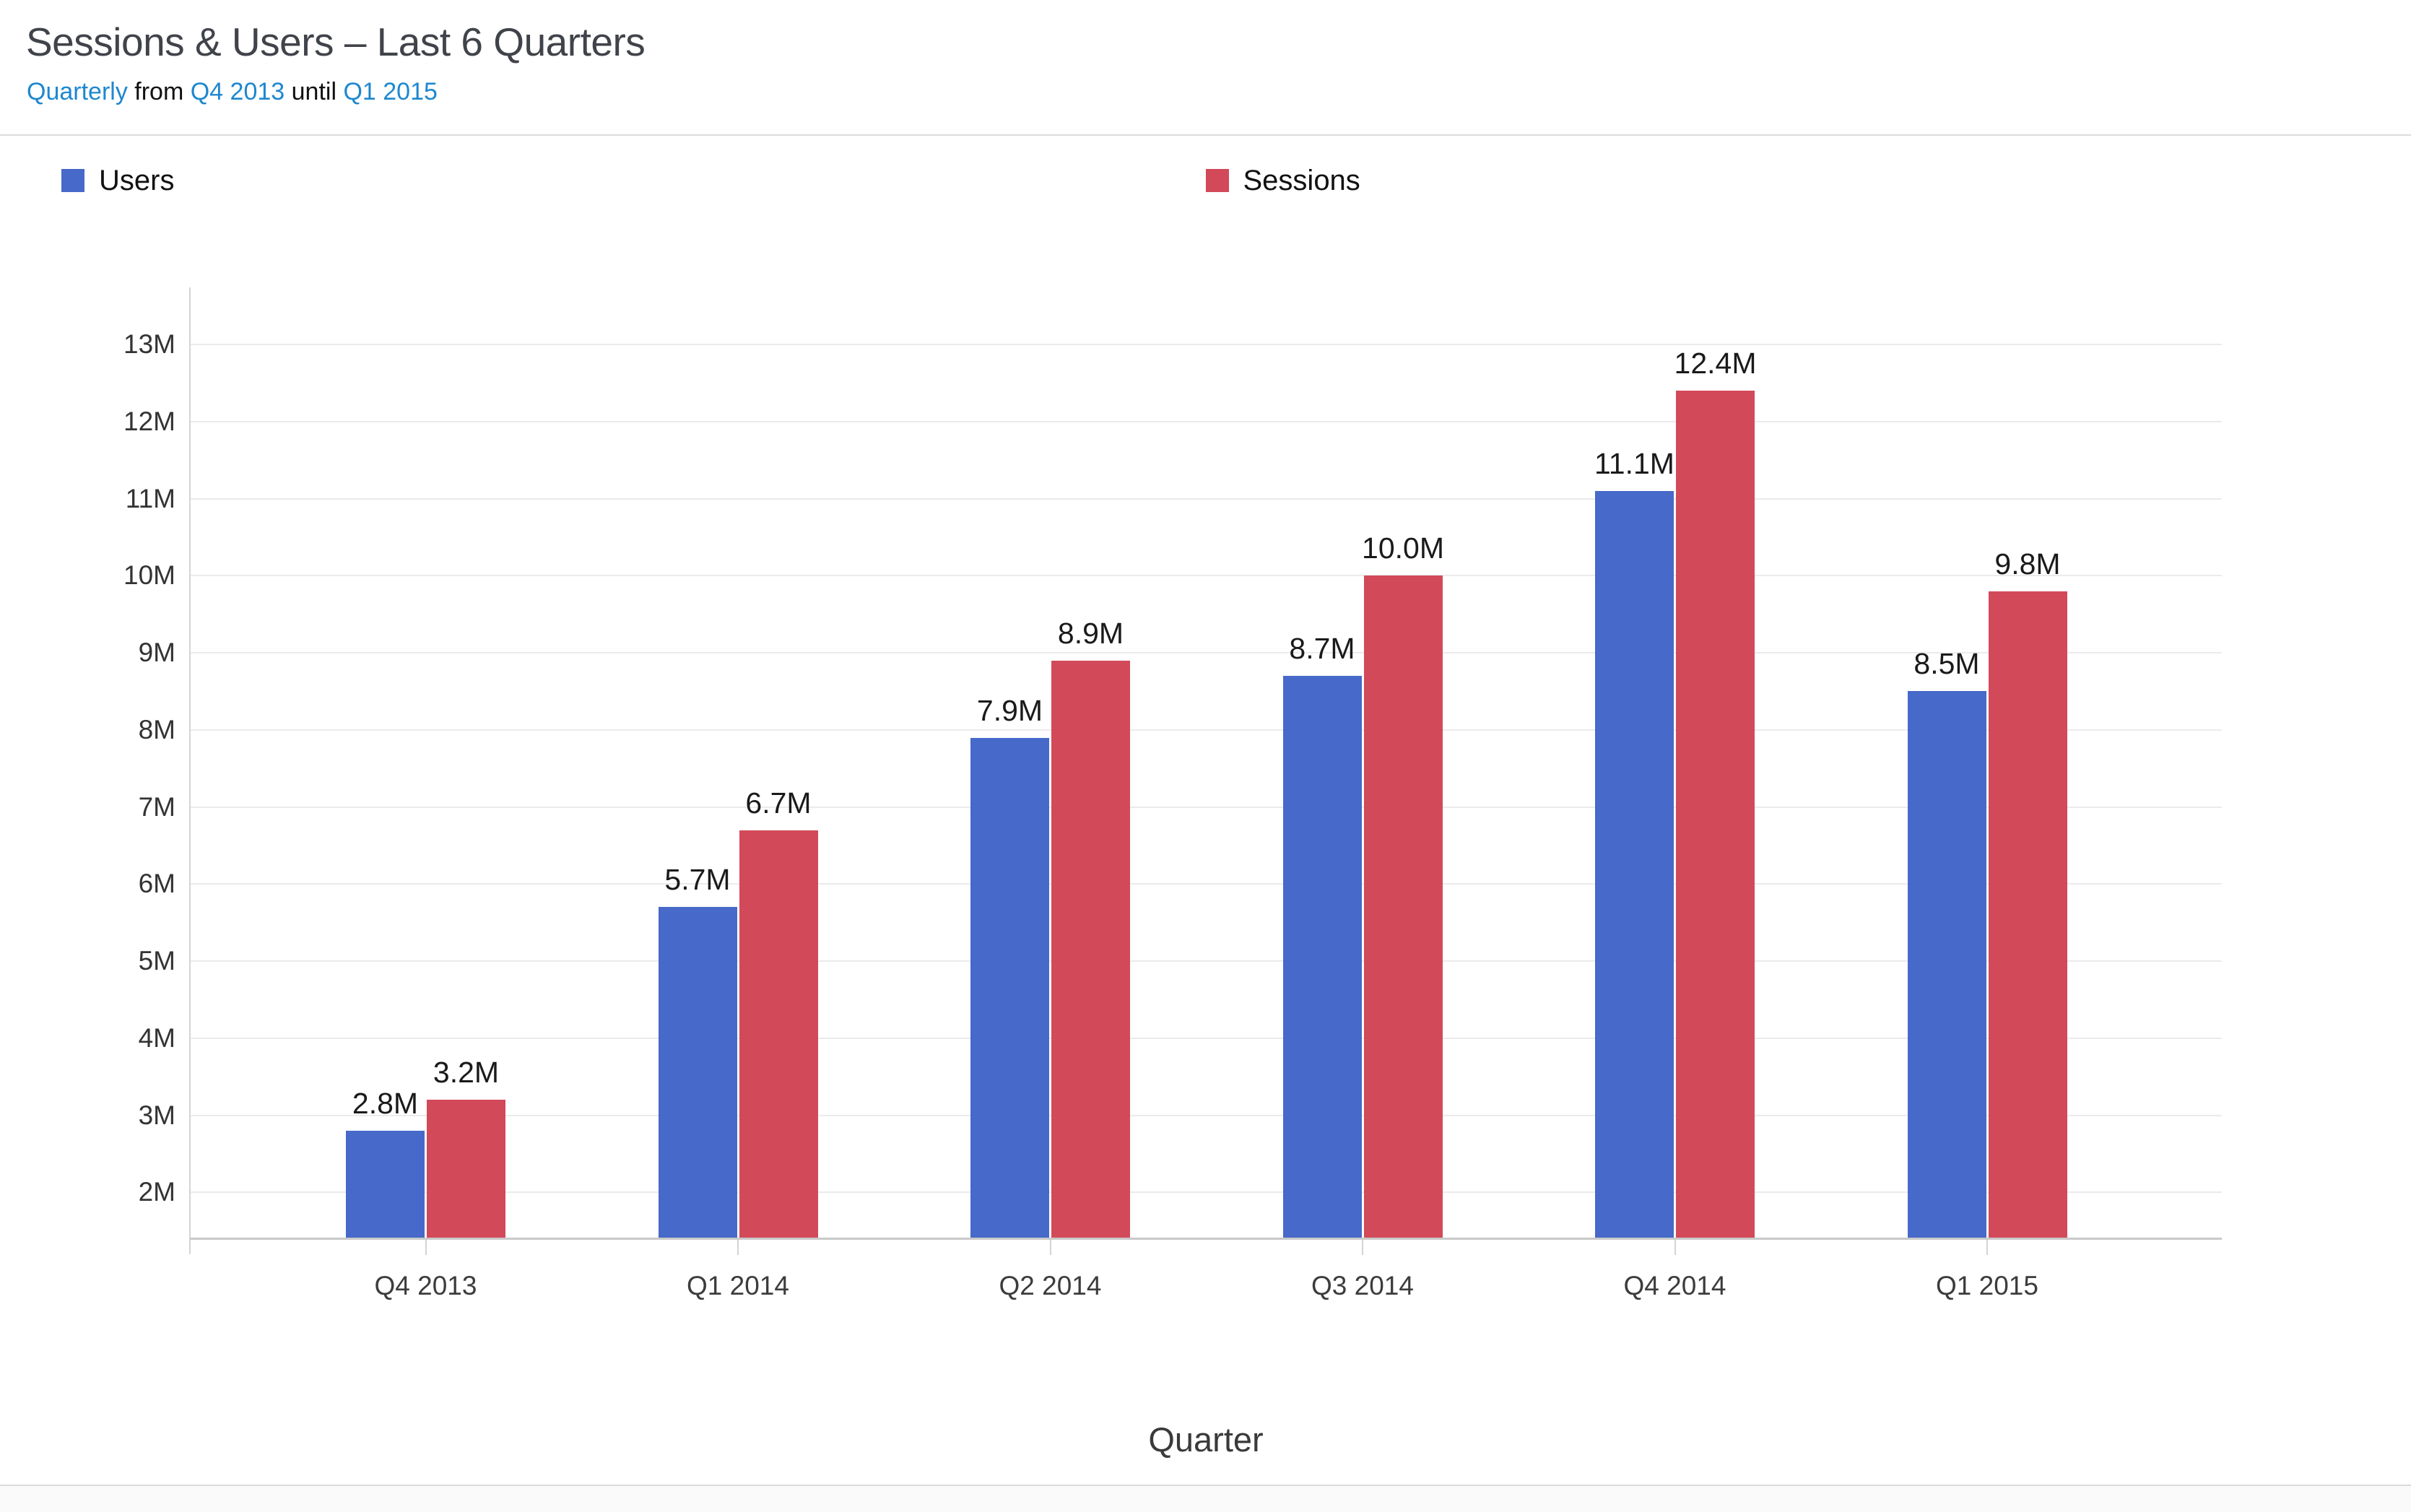 This screenshot has height=1512, width=2411. I want to click on subtitle-text-from: from, so click(159, 91).